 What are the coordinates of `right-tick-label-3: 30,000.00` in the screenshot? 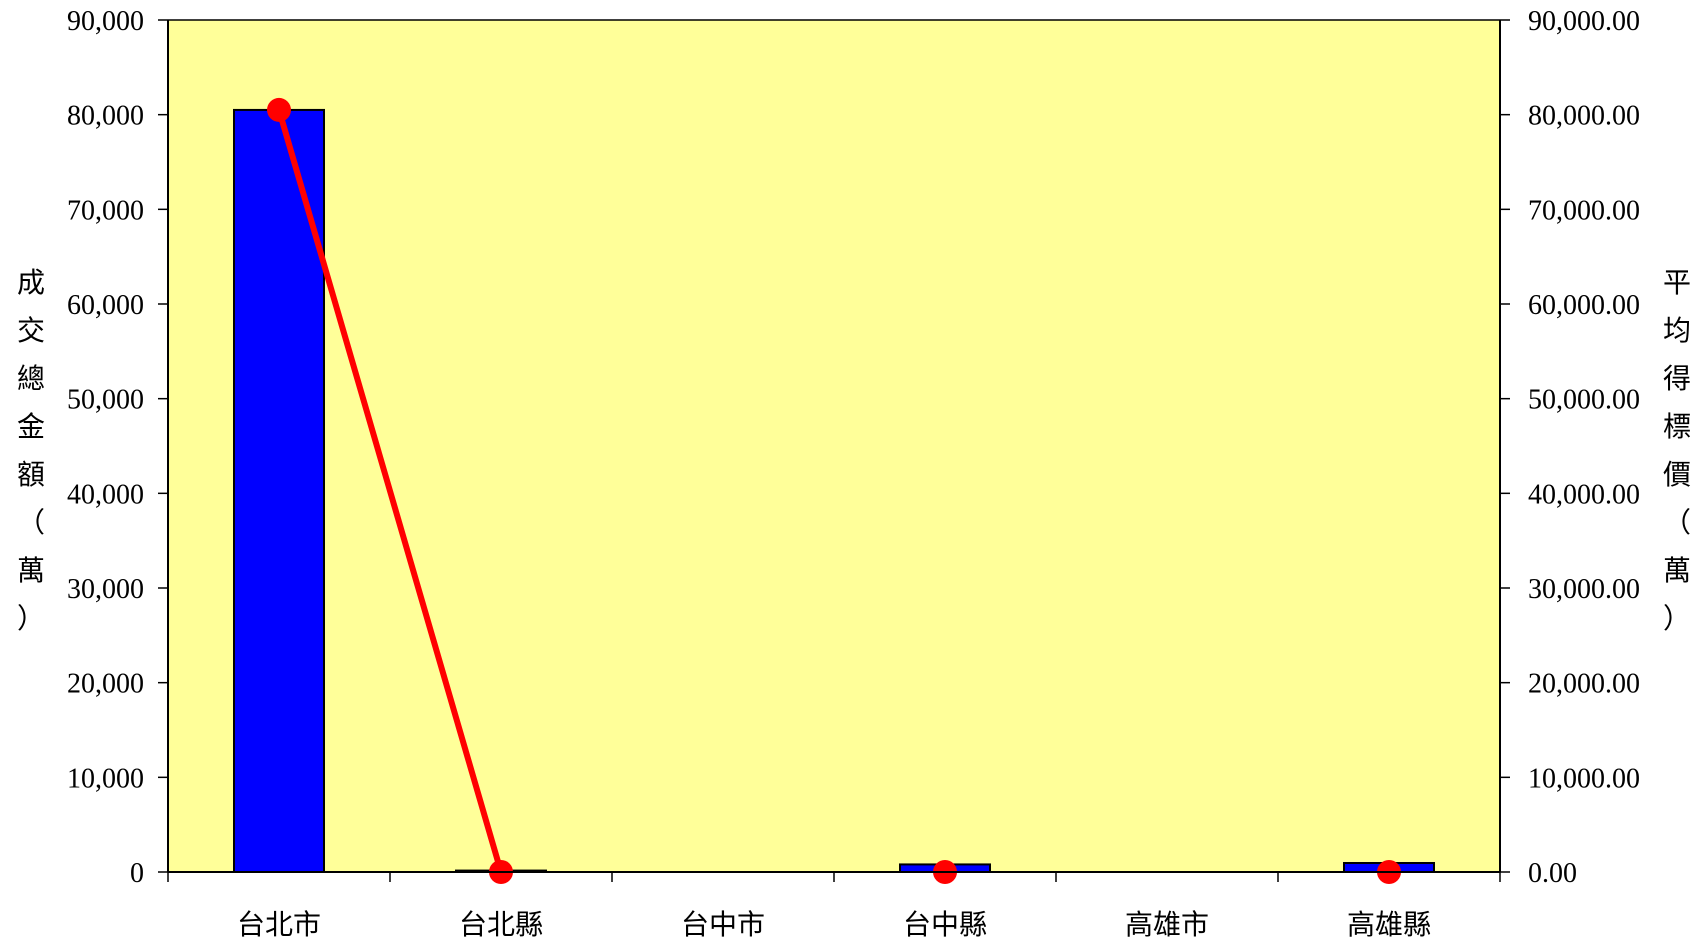 It's located at (1584, 589).